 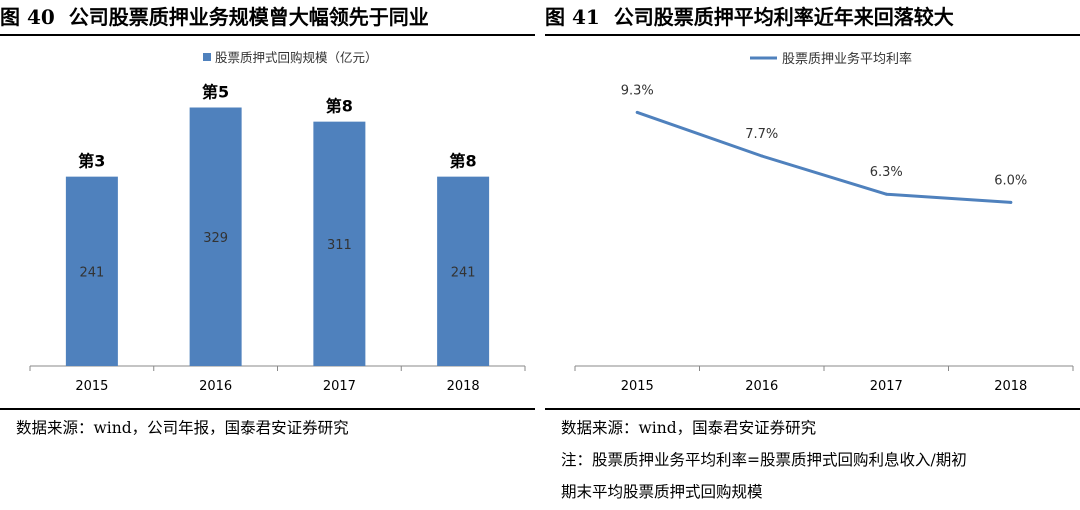 I want to click on bar-value-label: 329, so click(x=215, y=238).